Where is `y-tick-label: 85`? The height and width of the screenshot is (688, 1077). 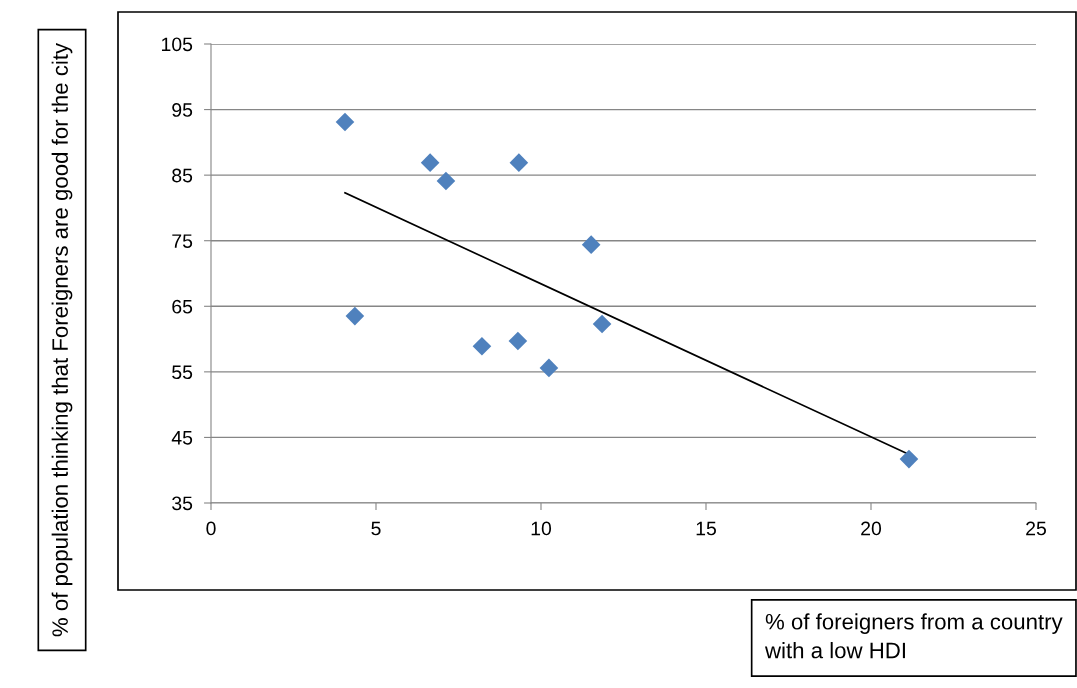
y-tick-label: 85 is located at coordinates (182, 175).